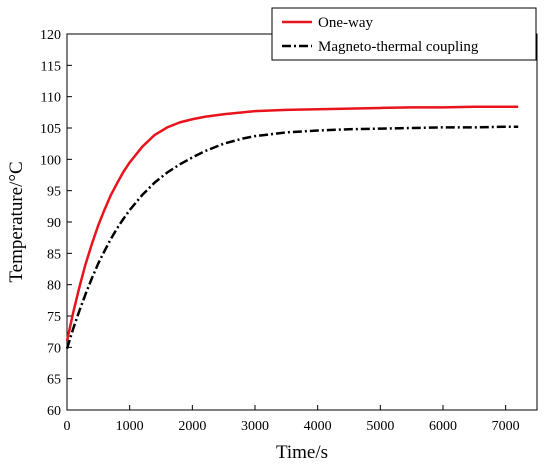 The width and height of the screenshot is (550, 468). What do you see at coordinates (130, 426) in the screenshot?
I see `x-tick-label: 1000` at bounding box center [130, 426].